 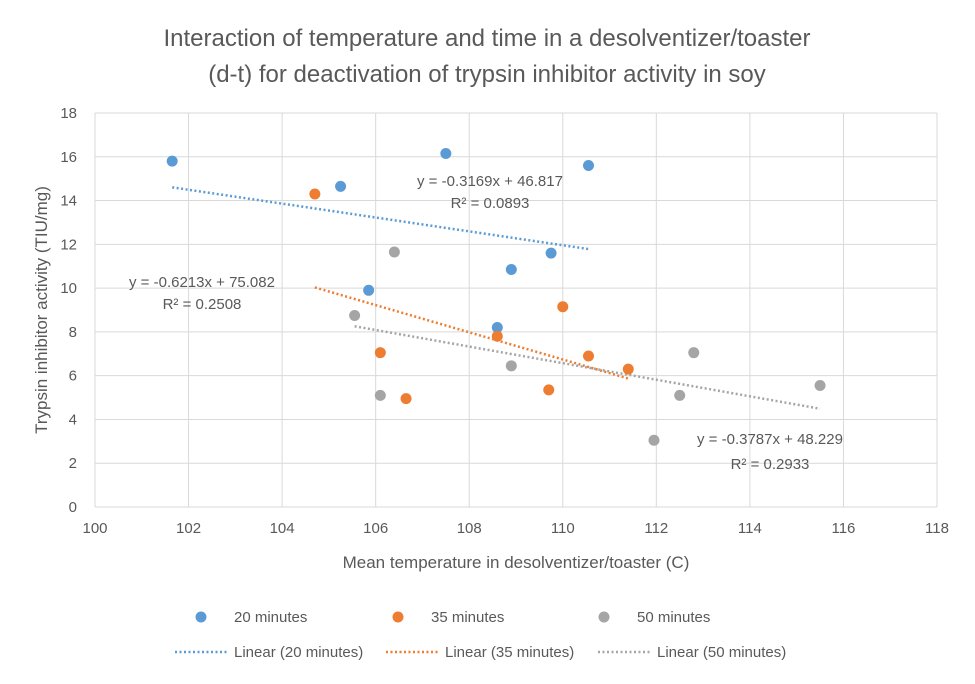 I want to click on legend-trendline-label: Linear (50 minutes), so click(x=721, y=652).